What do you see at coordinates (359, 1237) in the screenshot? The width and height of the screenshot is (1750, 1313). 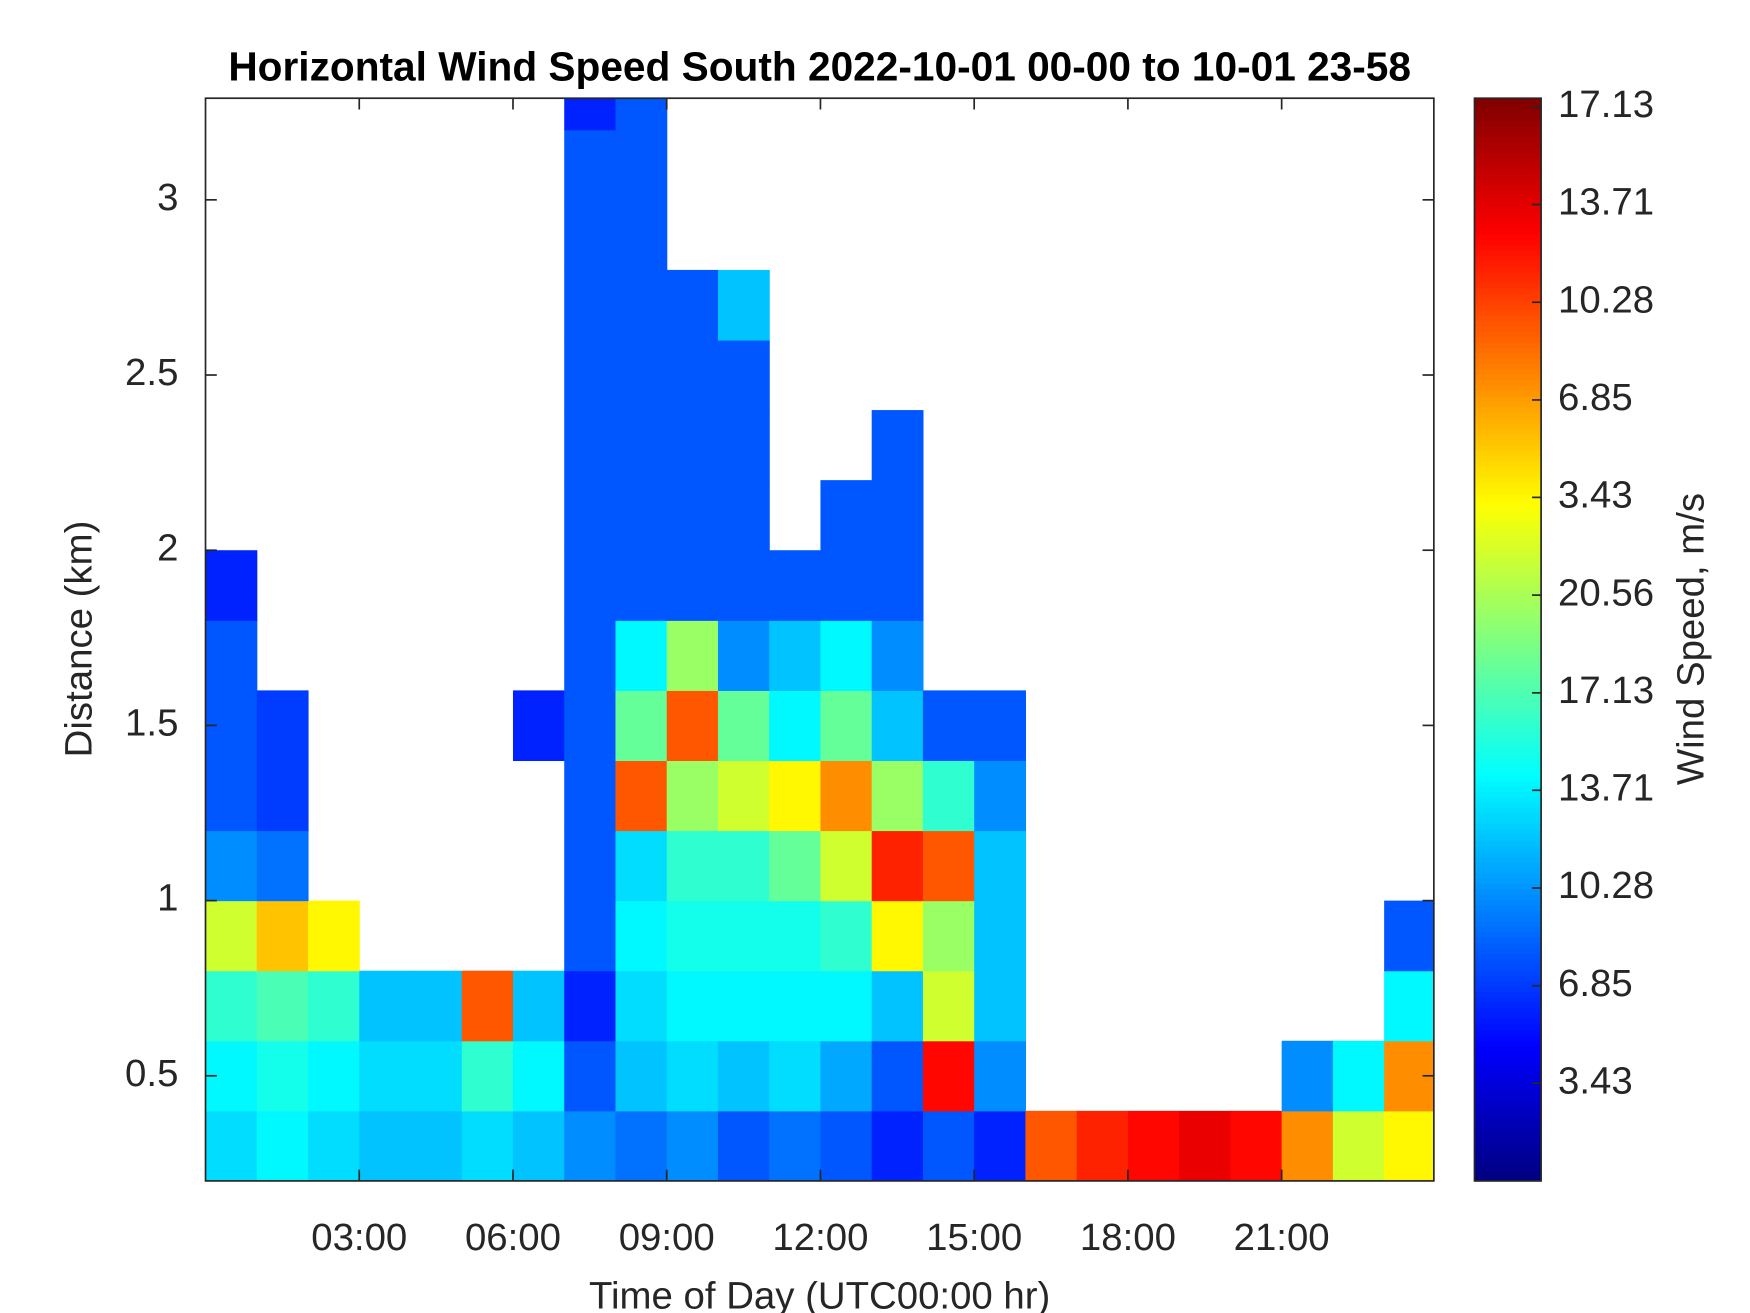 I see `x-tick-label: 03:00` at bounding box center [359, 1237].